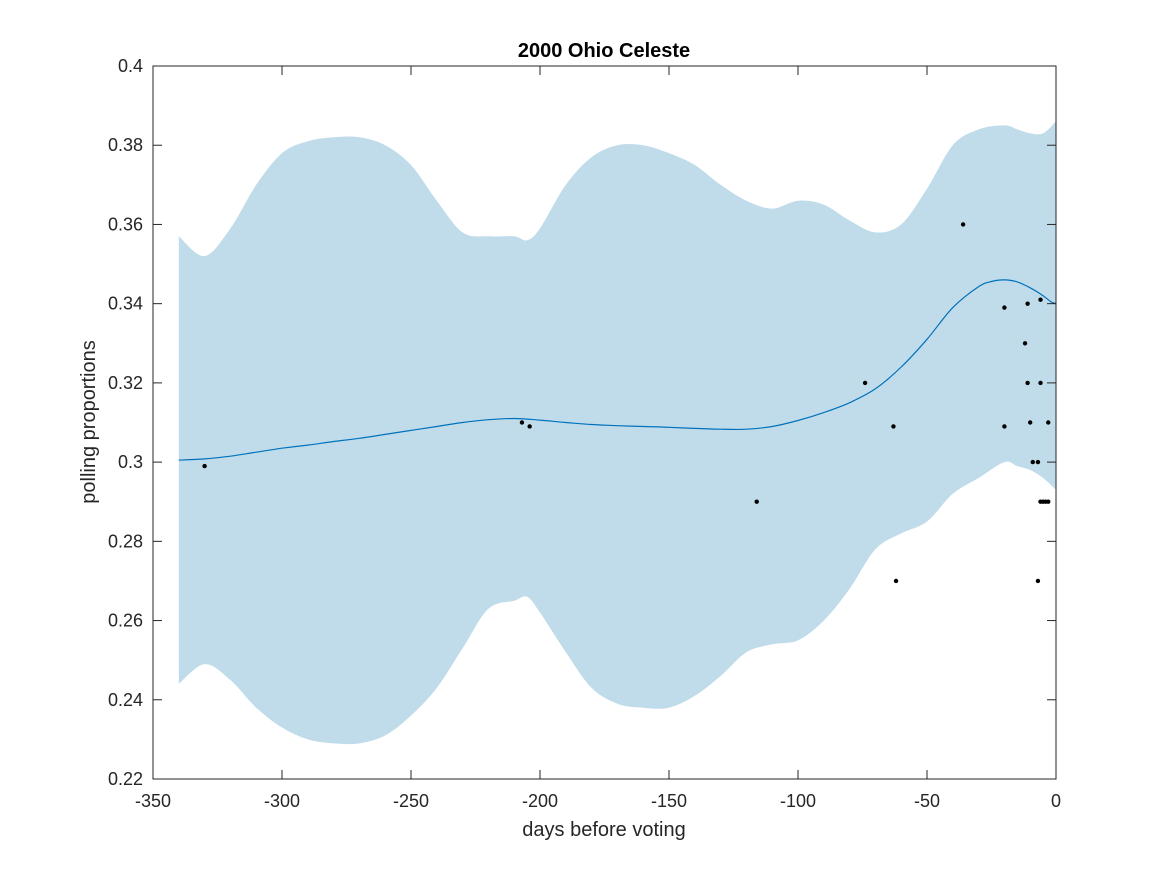  Describe the element at coordinates (411, 801) in the screenshot. I see `x-tick-label: -250` at that location.